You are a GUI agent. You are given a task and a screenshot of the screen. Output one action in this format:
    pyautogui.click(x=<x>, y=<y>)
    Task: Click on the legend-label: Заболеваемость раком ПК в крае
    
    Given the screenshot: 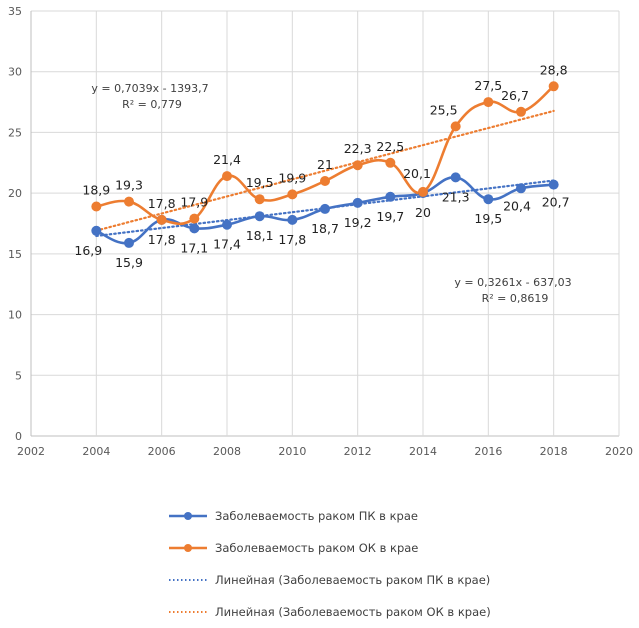 What is the action you would take?
    pyautogui.click(x=316, y=516)
    